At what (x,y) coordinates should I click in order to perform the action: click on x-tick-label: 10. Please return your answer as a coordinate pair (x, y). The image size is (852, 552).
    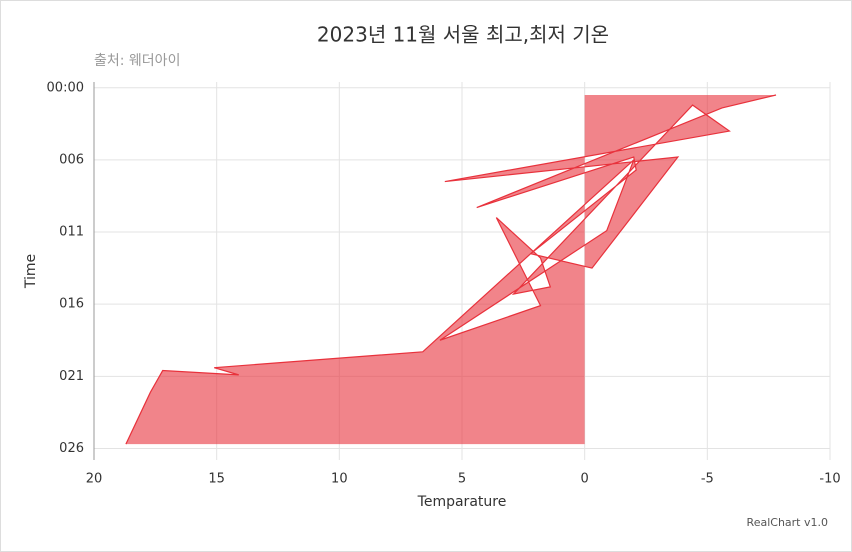
    Looking at the image, I should click on (339, 479).